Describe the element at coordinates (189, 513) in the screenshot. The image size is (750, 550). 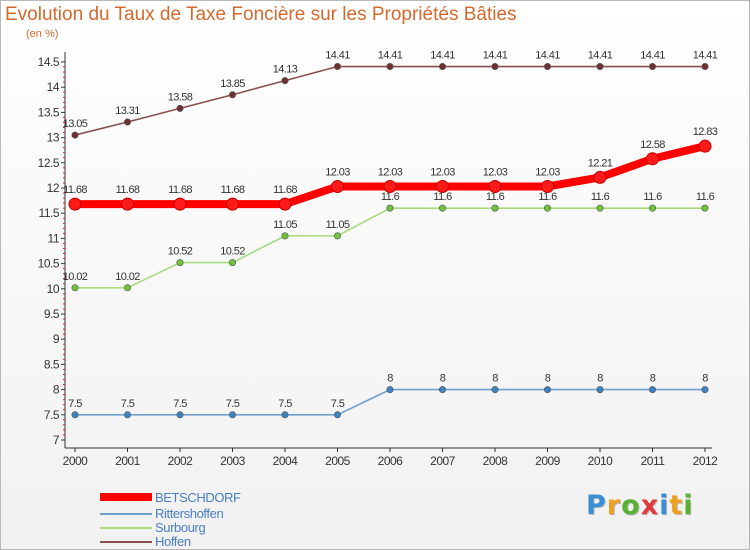
I see `legend-label: Rittershoffen` at that location.